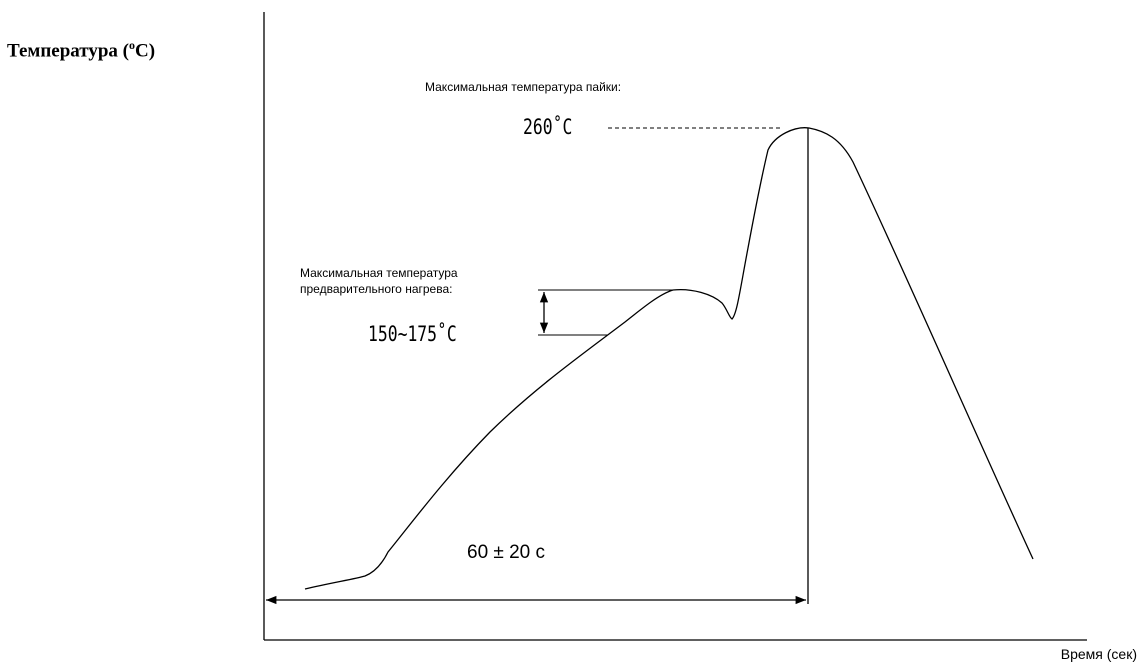 This screenshot has width=1141, height=669. What do you see at coordinates (506, 552) in the screenshot?
I see `duration-label: 60 ± 20 c` at bounding box center [506, 552].